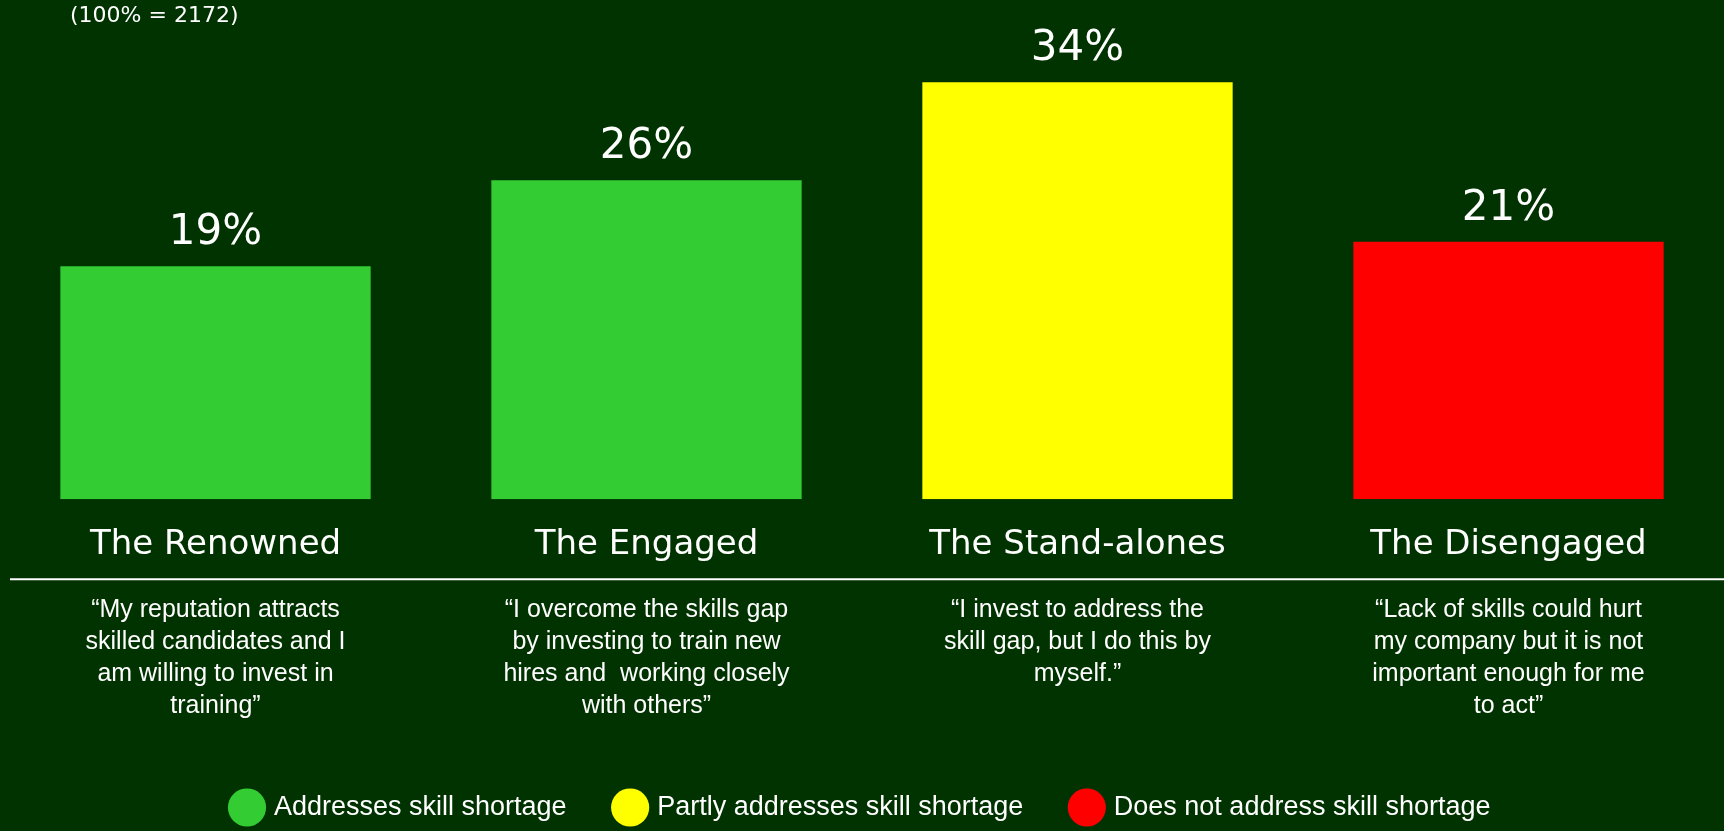 The image size is (1724, 831). Describe the element at coordinates (215, 542) in the screenshot. I see `x-tick-label: The Renowned` at that location.